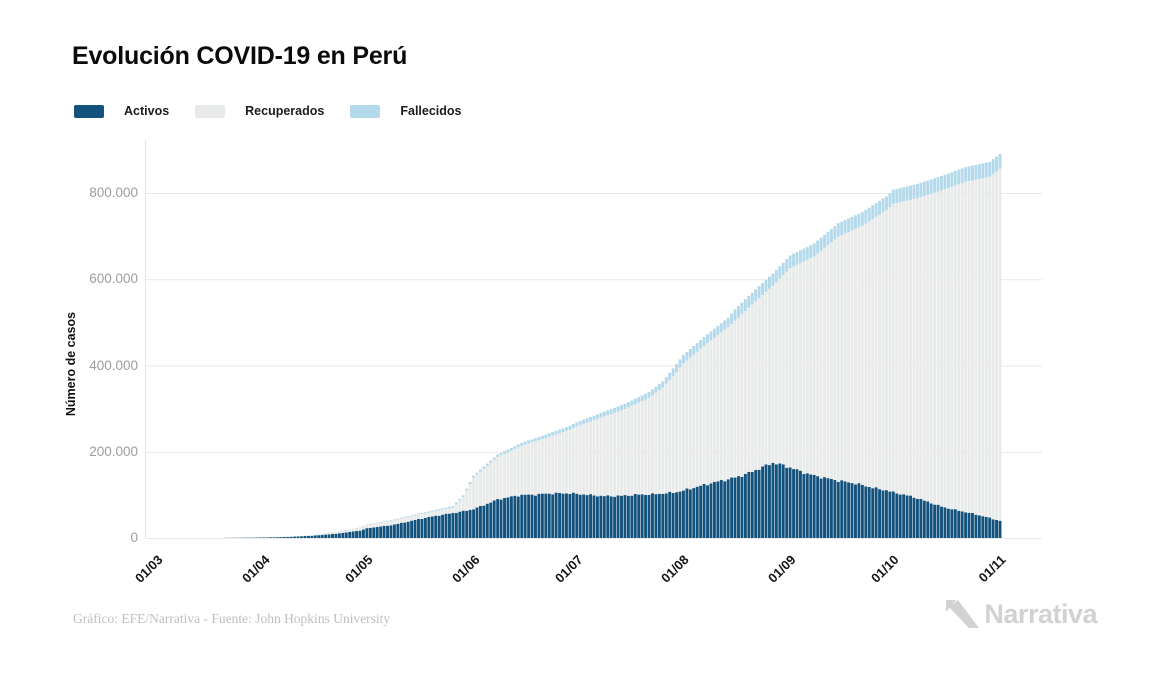  I want to click on y-tick-label: 200.000, so click(113, 451).